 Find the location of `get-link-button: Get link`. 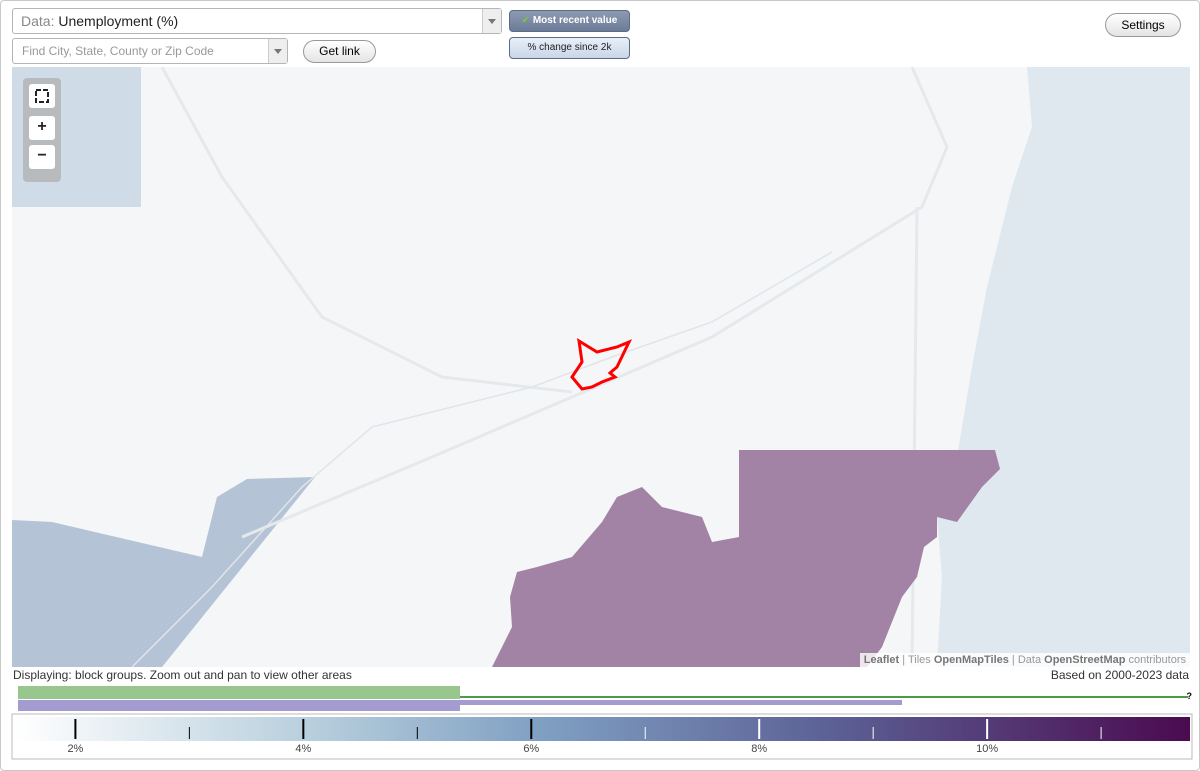

get-link-button: Get link is located at coordinates (339, 51).